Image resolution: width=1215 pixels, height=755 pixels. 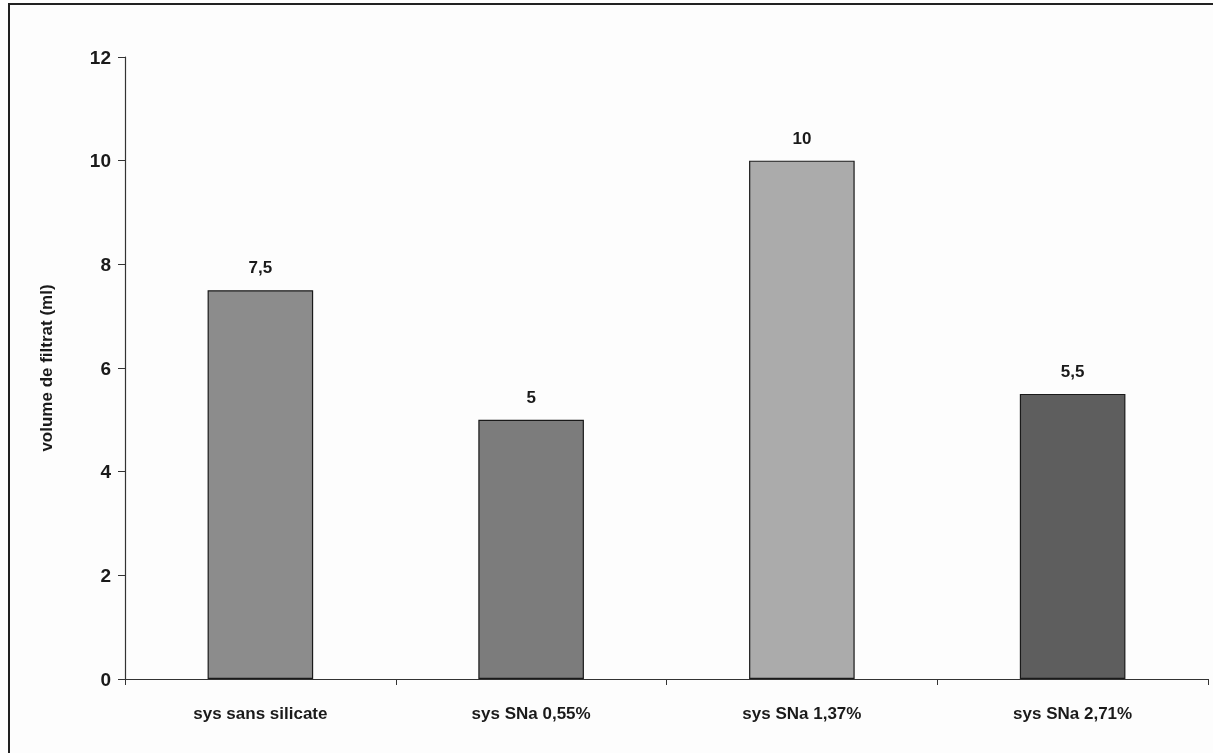 What do you see at coordinates (531, 713) in the screenshot?
I see `x-tick-label: sys SNa 0,55%` at bounding box center [531, 713].